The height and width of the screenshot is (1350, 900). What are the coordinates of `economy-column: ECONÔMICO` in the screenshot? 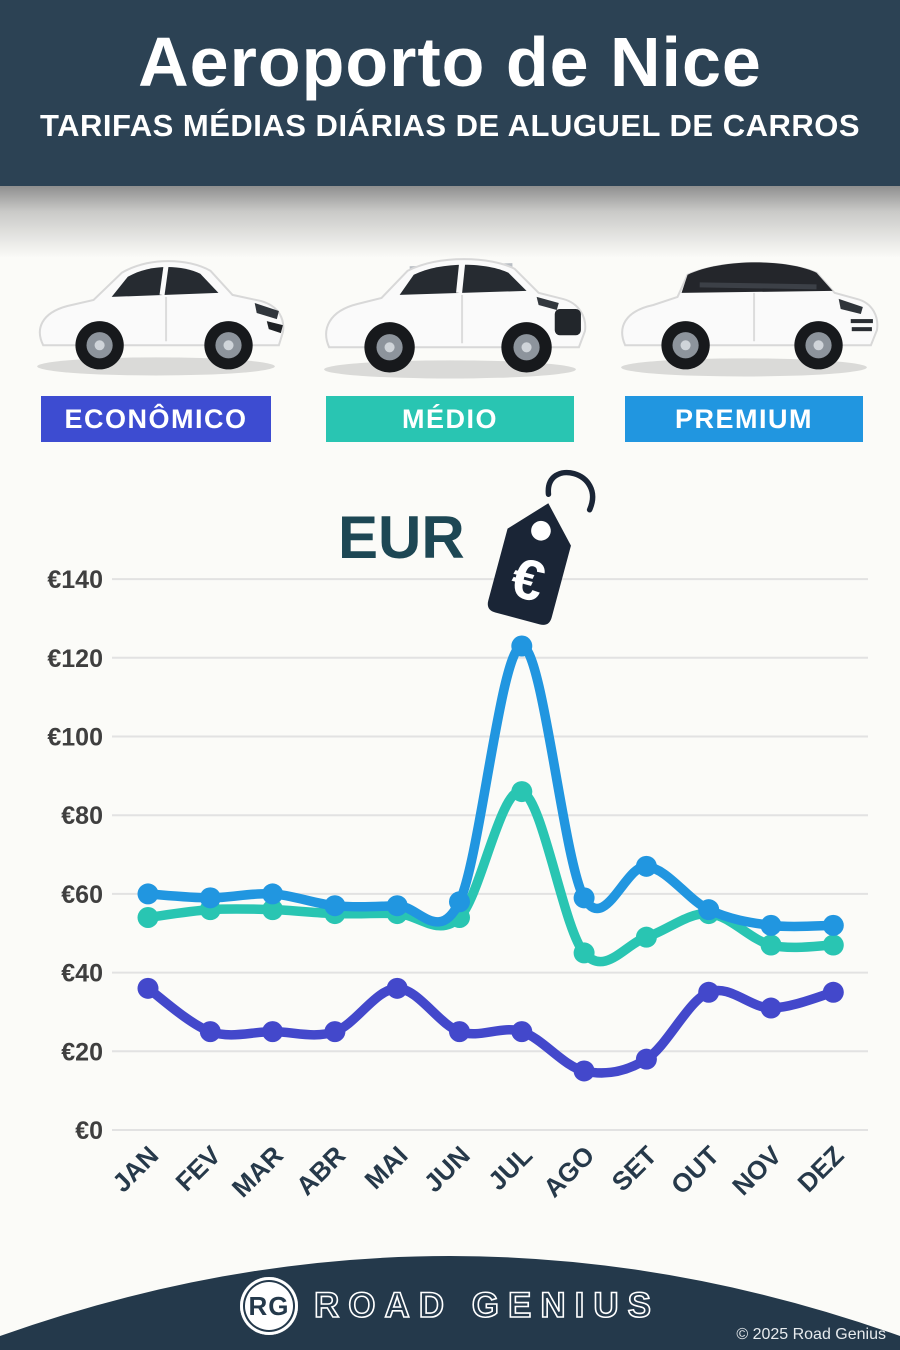 It's located at (156, 337).